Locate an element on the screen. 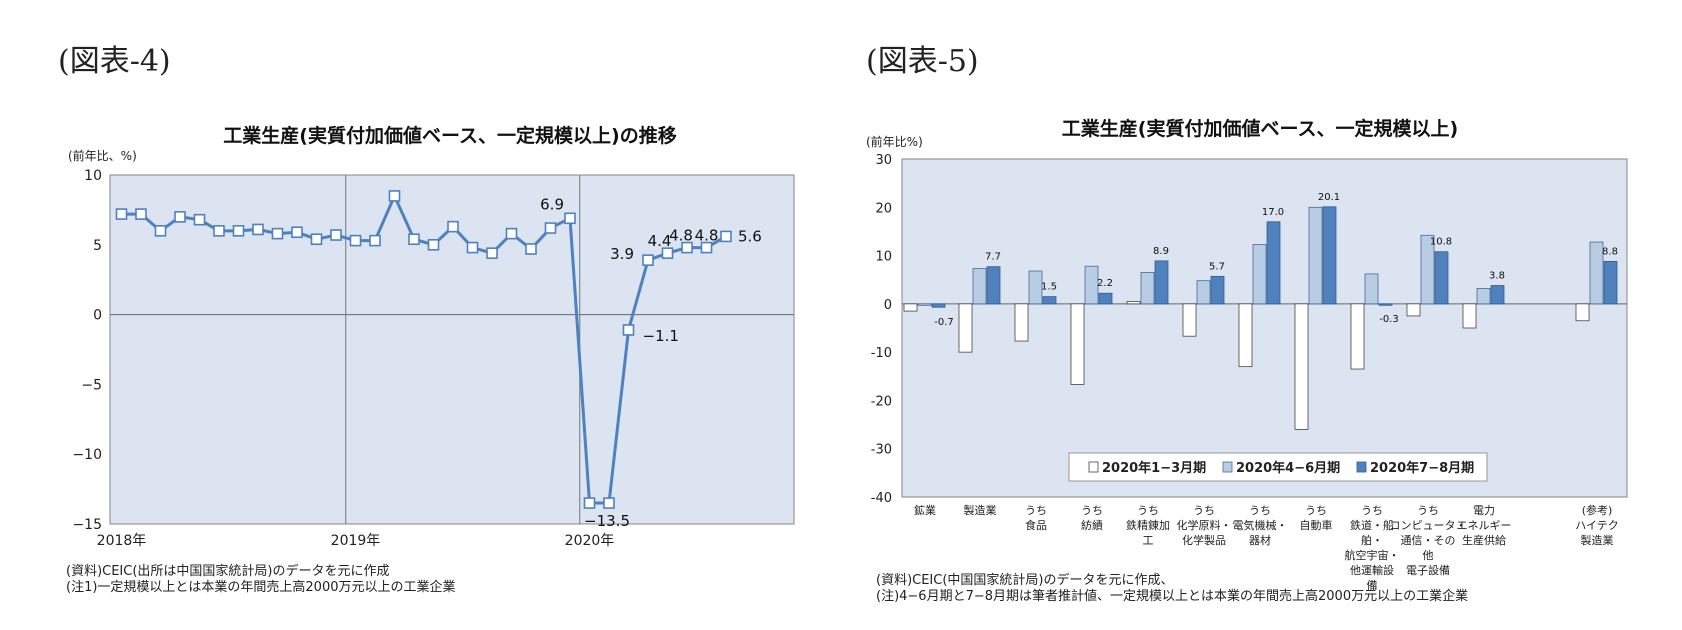  category-label: 航空宇宙・ is located at coordinates (1372, 555).